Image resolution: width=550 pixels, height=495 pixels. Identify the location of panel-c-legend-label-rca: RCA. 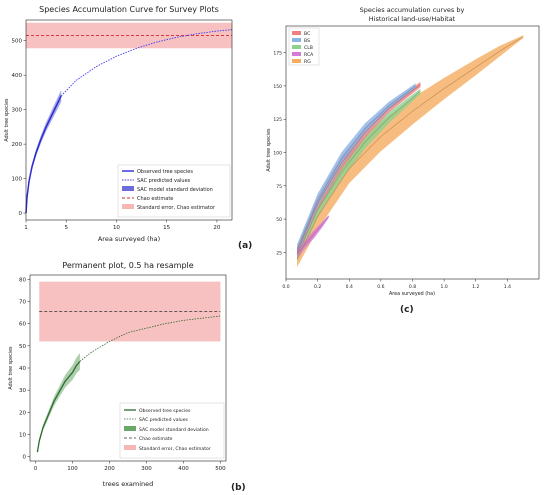
(309, 55).